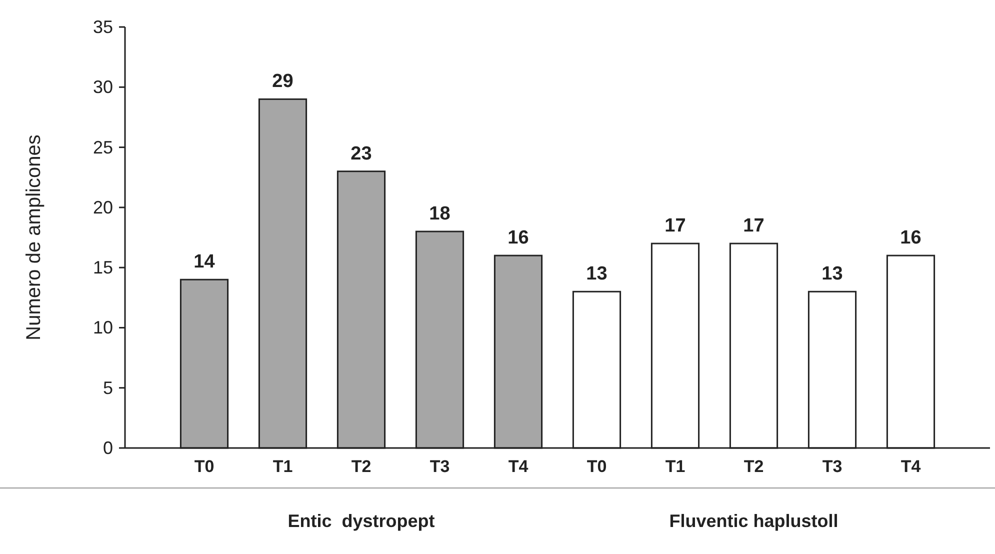  What do you see at coordinates (439, 213) in the screenshot?
I see `data-label: 18` at bounding box center [439, 213].